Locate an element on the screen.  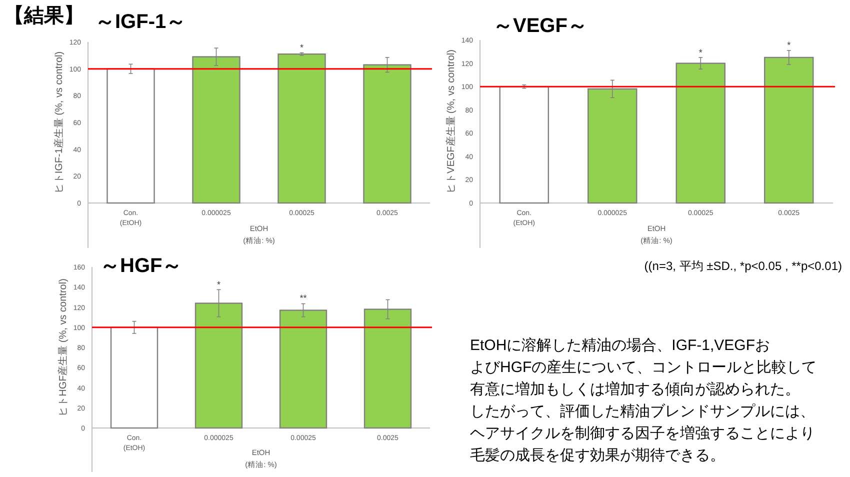
y-axis-title: ヒトIGF-1産生量 (%, vs control) is located at coordinates (59, 122).